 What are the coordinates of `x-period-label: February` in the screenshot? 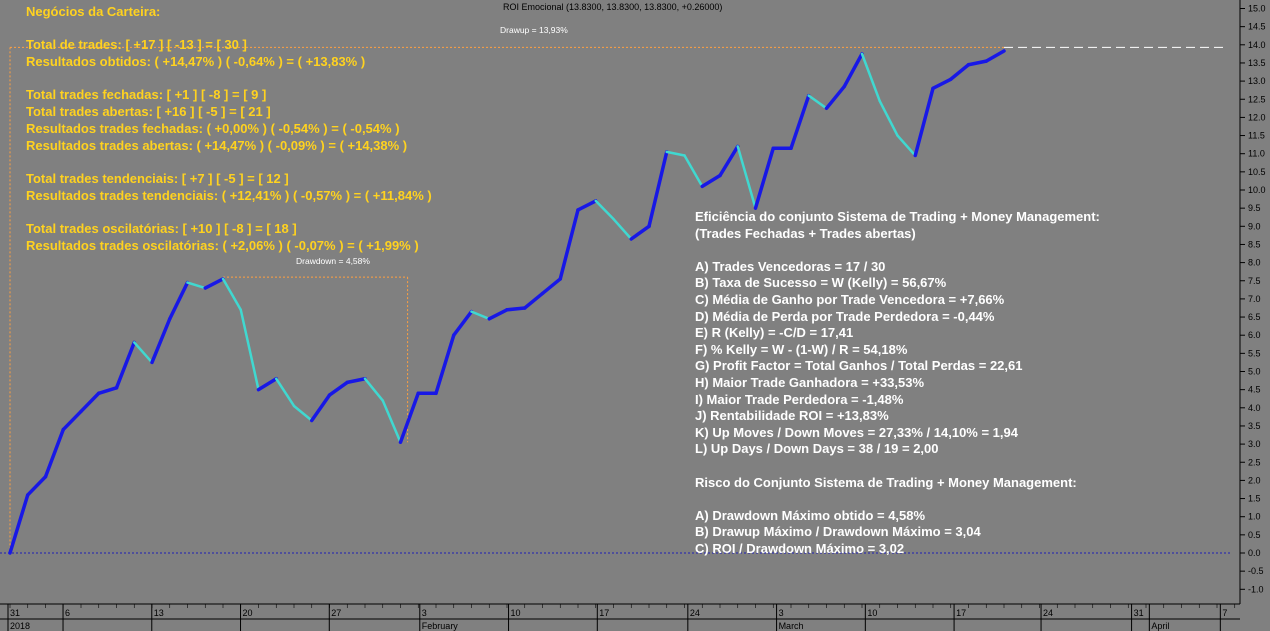 It's located at (440, 626).